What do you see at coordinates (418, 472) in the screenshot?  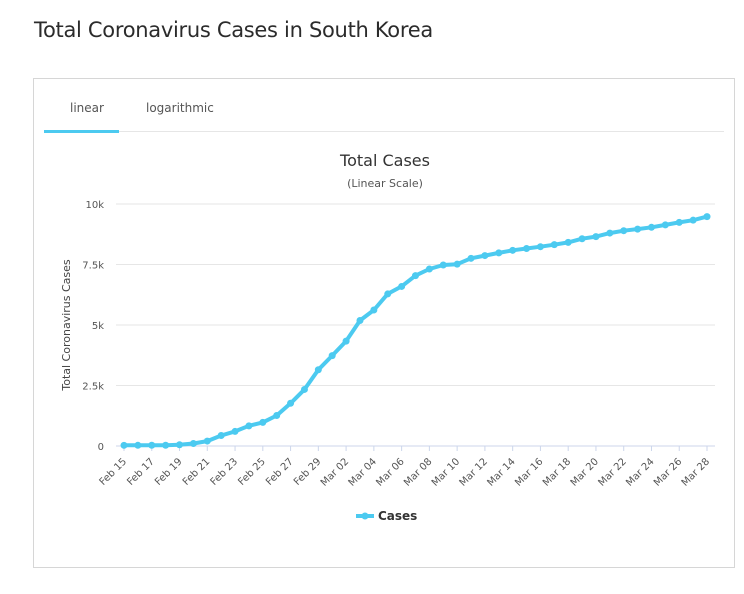 I see `x-tick-label: Mar 08` at bounding box center [418, 472].